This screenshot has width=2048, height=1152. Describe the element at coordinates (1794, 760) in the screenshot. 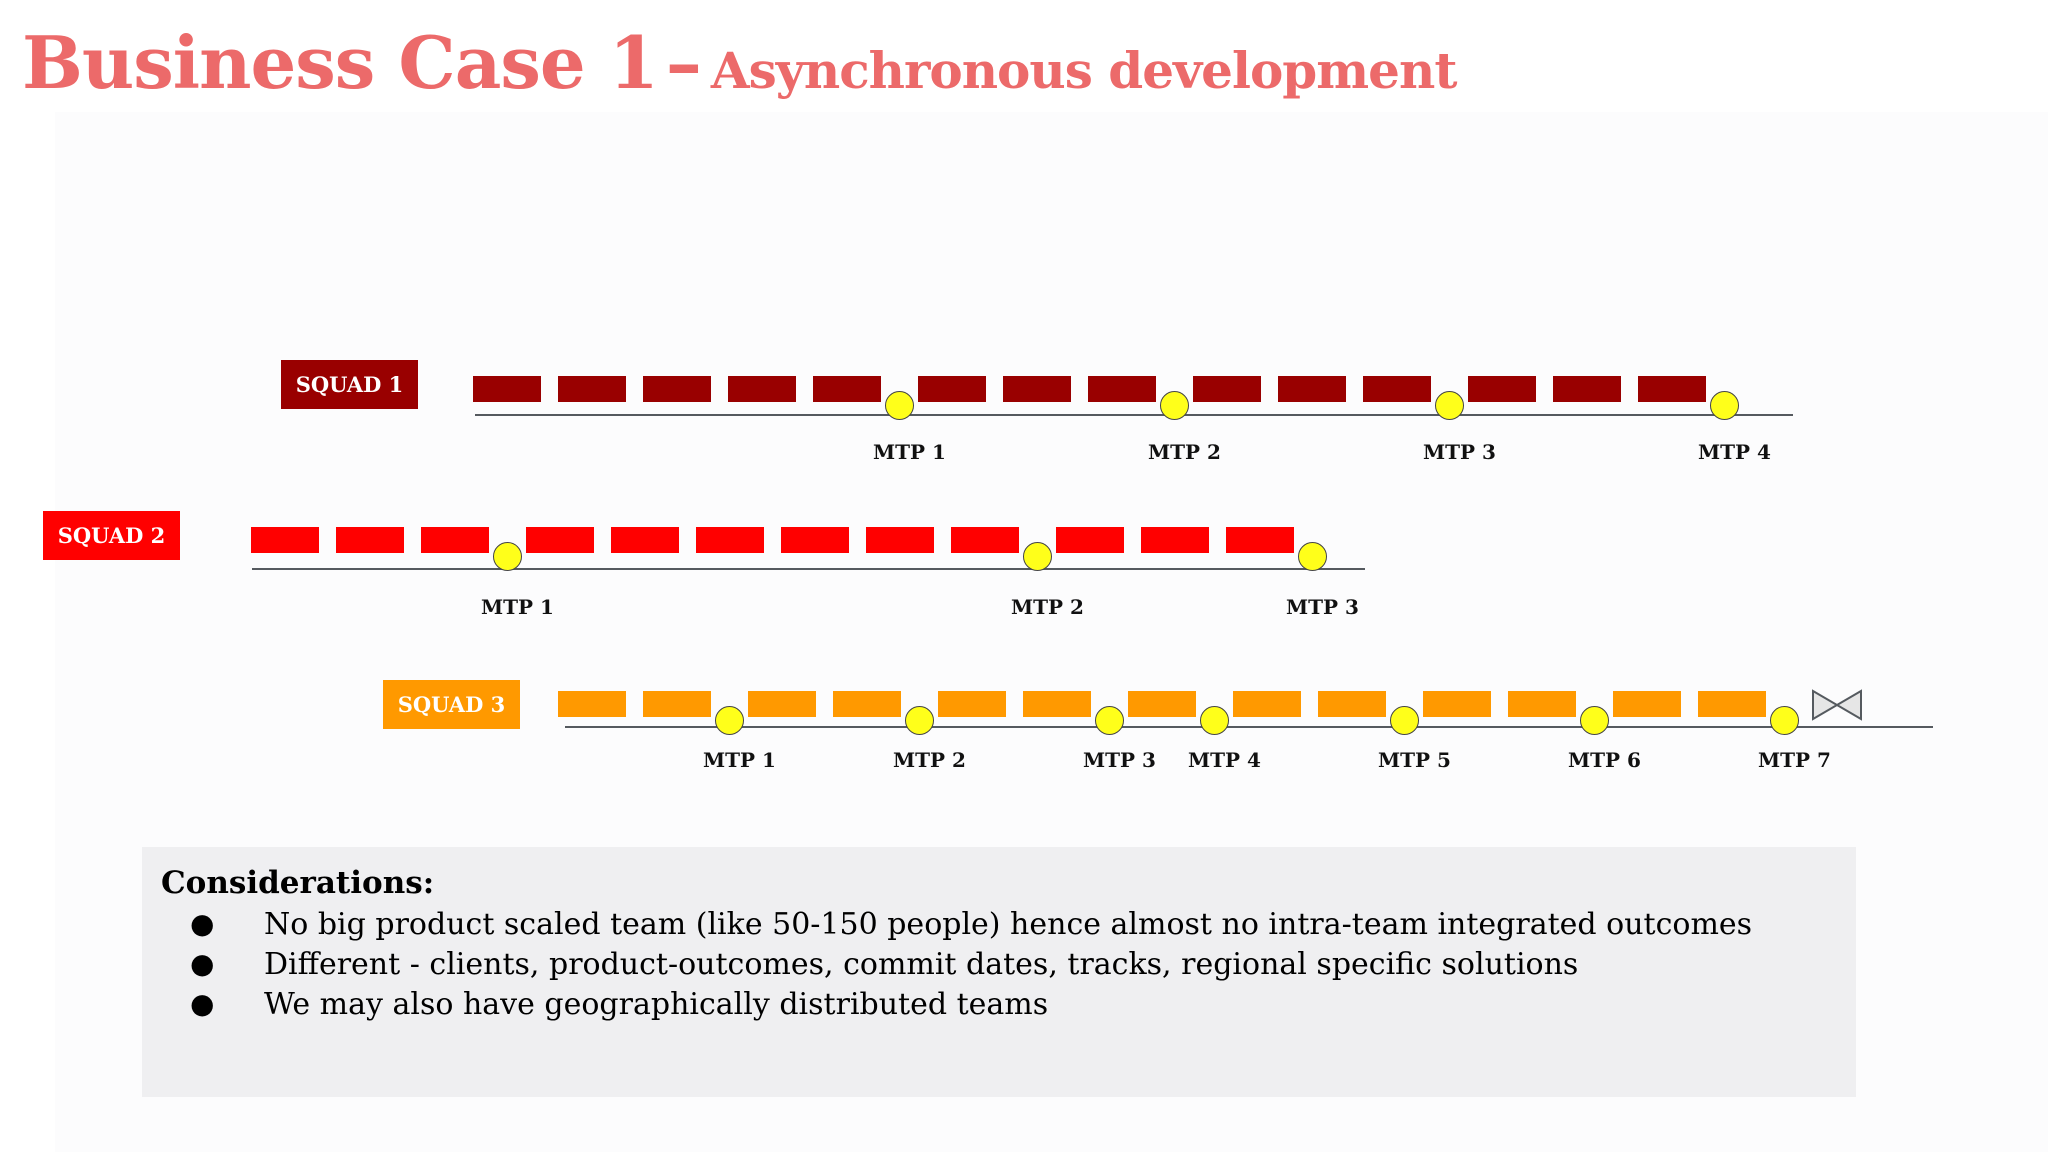

I see `milestone-label: MTP 7` at that location.